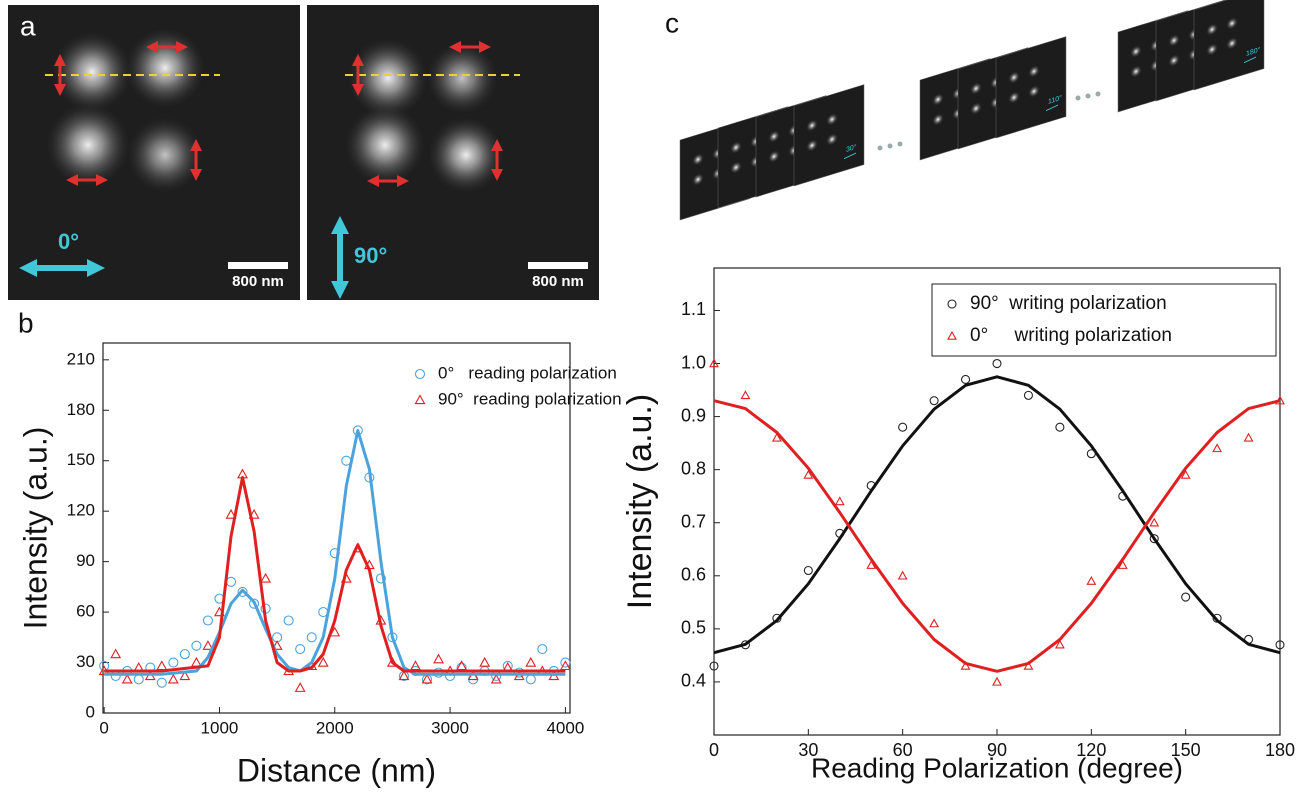 The width and height of the screenshot is (1301, 799). Describe the element at coordinates (154, 152) in the screenshot. I see `image-0: 0° 800 nm a` at that location.